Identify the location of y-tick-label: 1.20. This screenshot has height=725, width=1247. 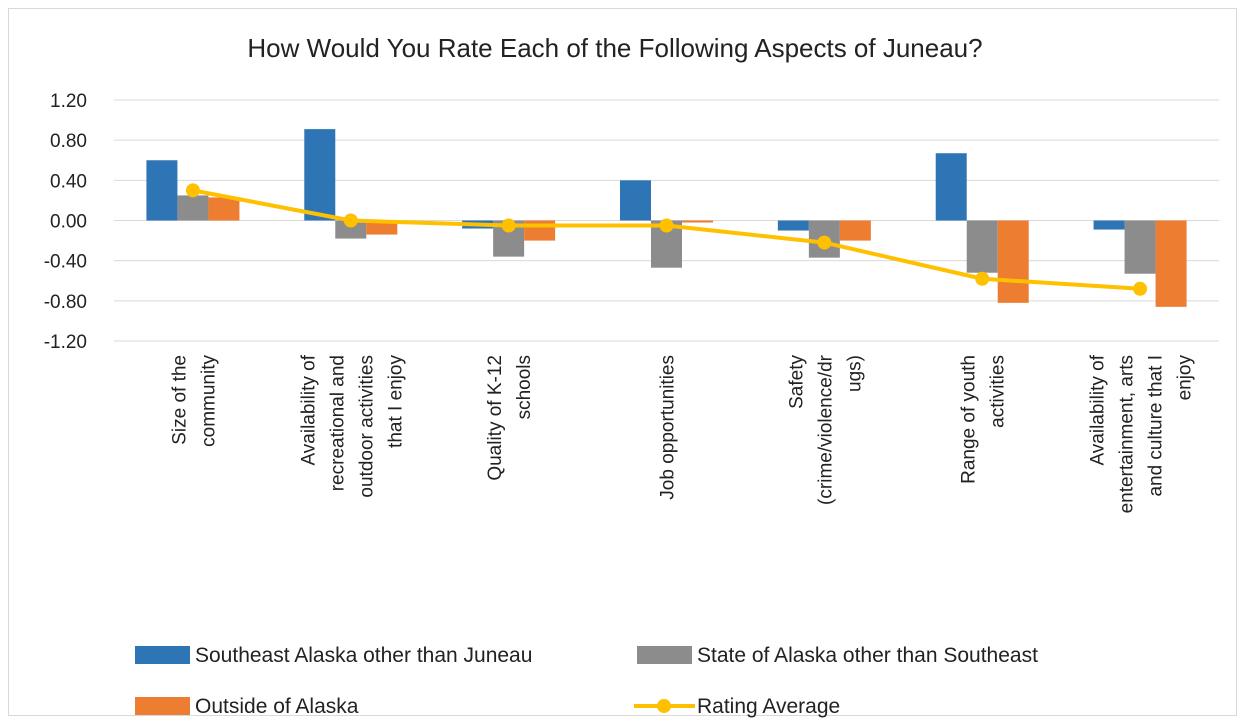
(68, 101).